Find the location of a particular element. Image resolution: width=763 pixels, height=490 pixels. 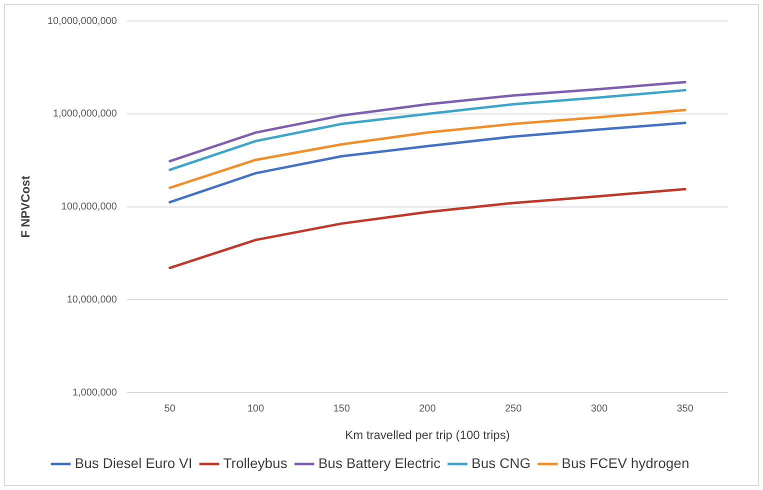

x-tick-label: 150 is located at coordinates (341, 408).